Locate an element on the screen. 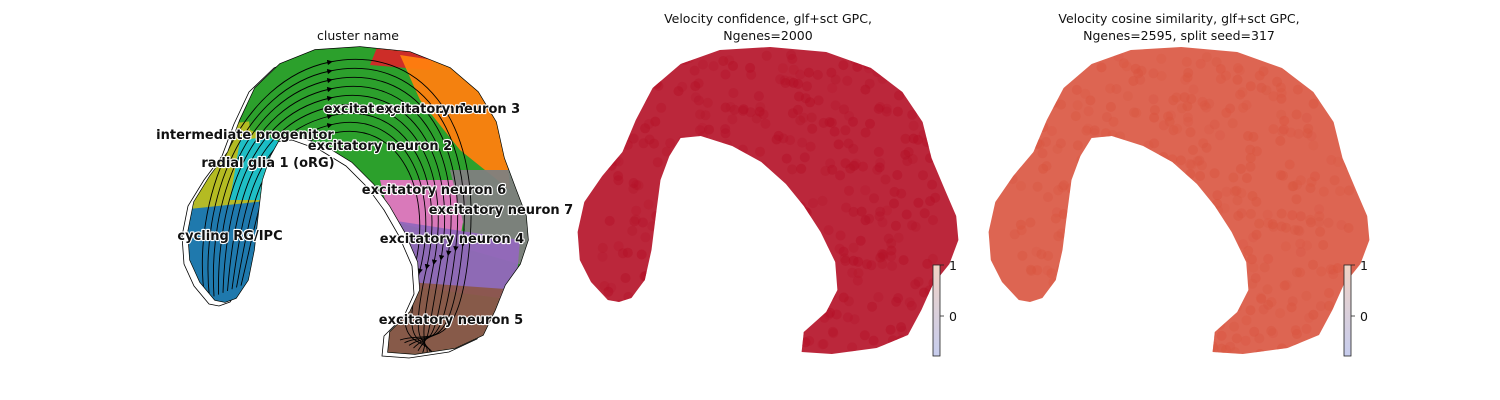 Image resolution: width=1500 pixels, height=400 pixels. label-excitatory-neuron-3: excitatory neuron 3 is located at coordinates (448, 109).